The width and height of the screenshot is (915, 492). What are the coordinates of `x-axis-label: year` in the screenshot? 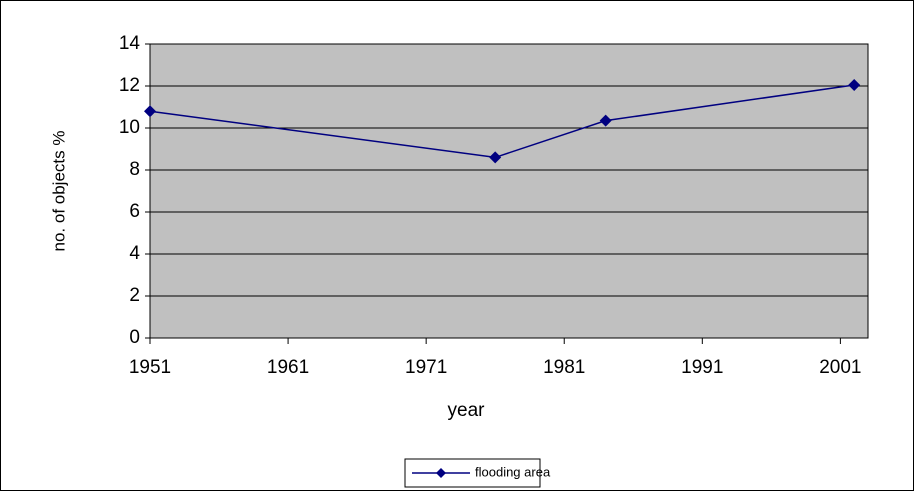 It's located at (467, 410).